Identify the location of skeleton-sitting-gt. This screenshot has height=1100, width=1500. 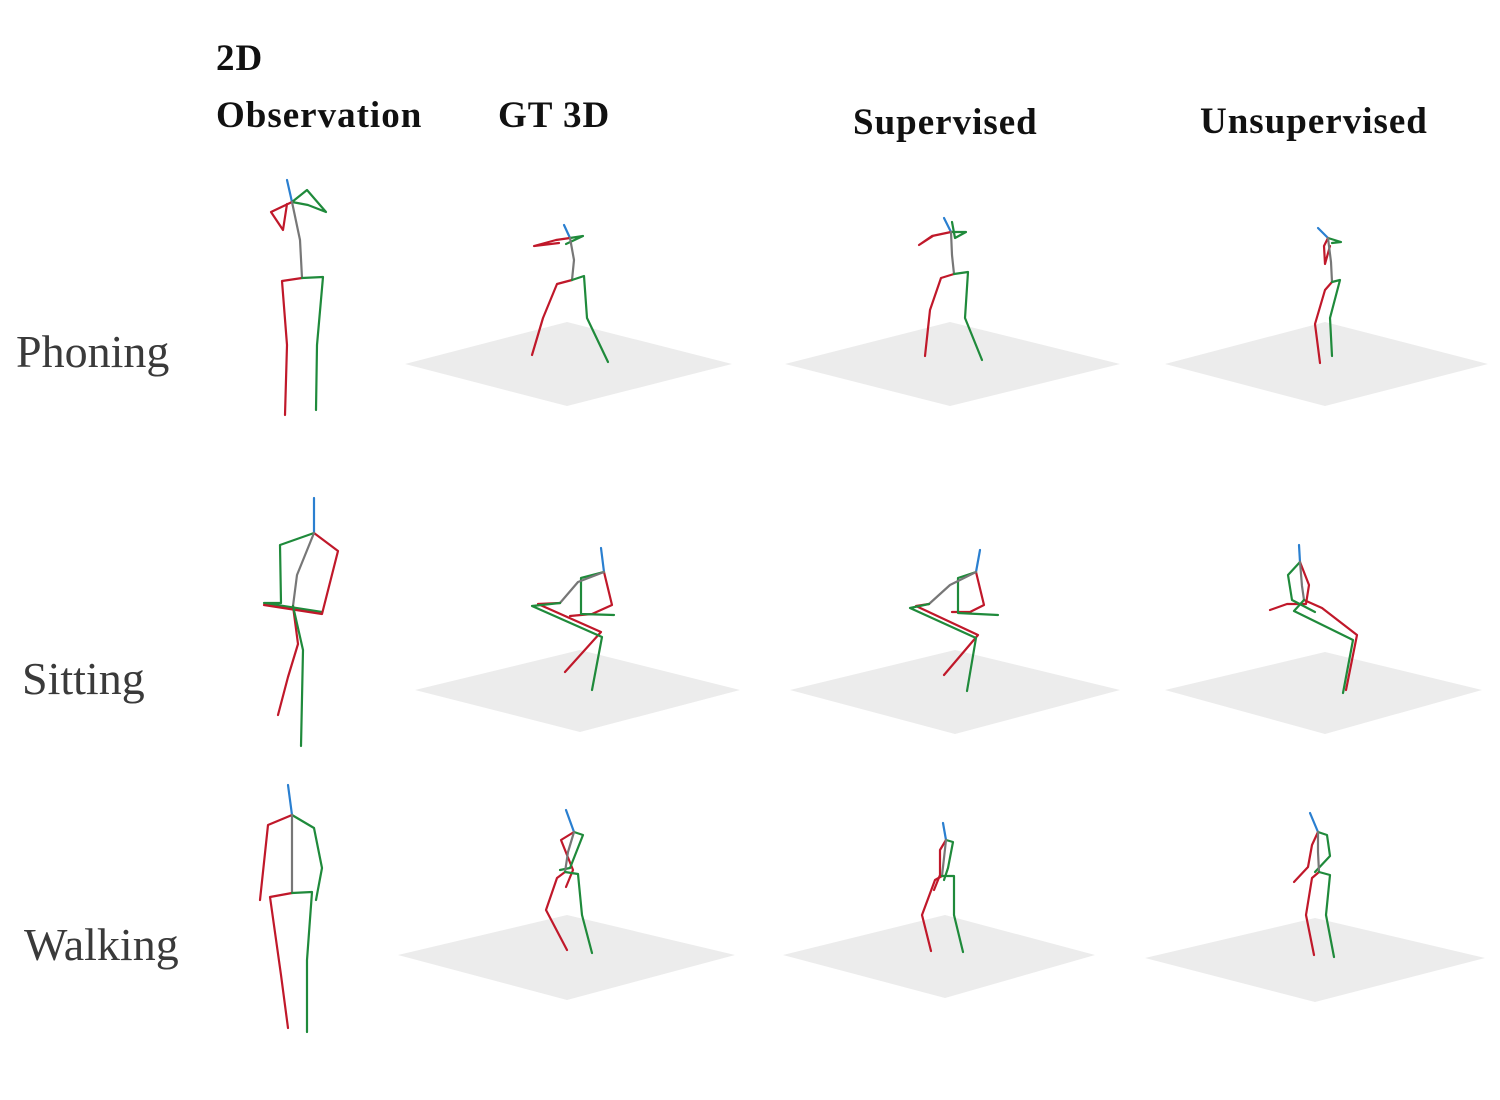
(573, 619).